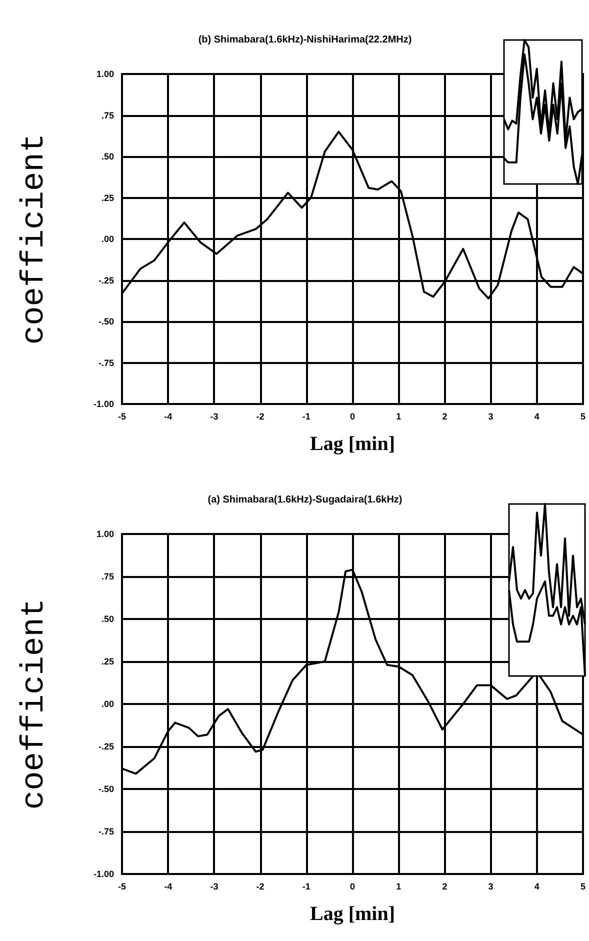 Image resolution: width=589 pixels, height=941 pixels. I want to click on chart-title: (a) Shimabara(1.6kHz)-Sugadaira(1.6kHz), so click(305, 500).